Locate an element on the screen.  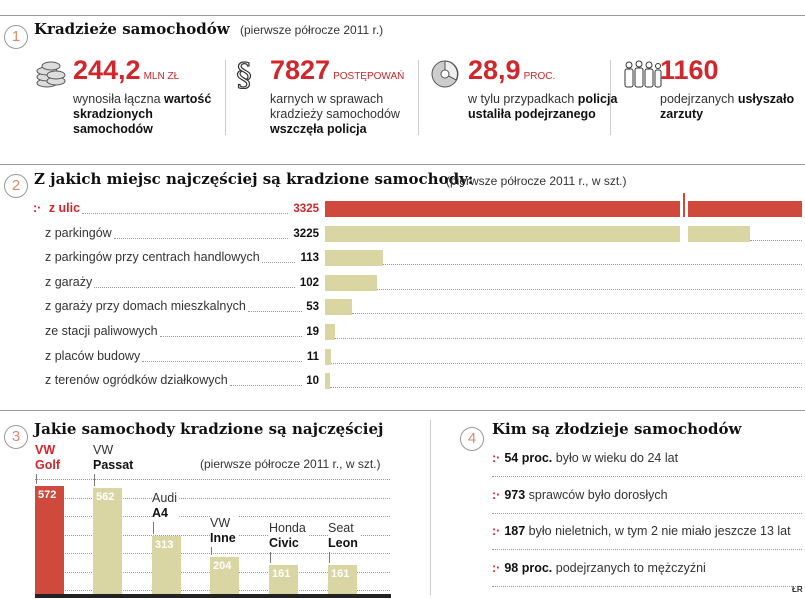
item-value: 98 proc. is located at coordinates (528, 567).